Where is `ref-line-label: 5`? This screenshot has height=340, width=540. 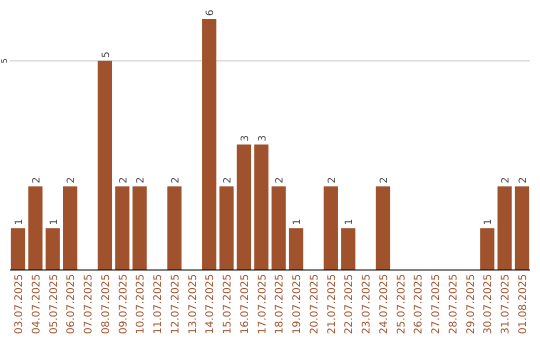
ref-line-label: 5 is located at coordinates (4, 61).